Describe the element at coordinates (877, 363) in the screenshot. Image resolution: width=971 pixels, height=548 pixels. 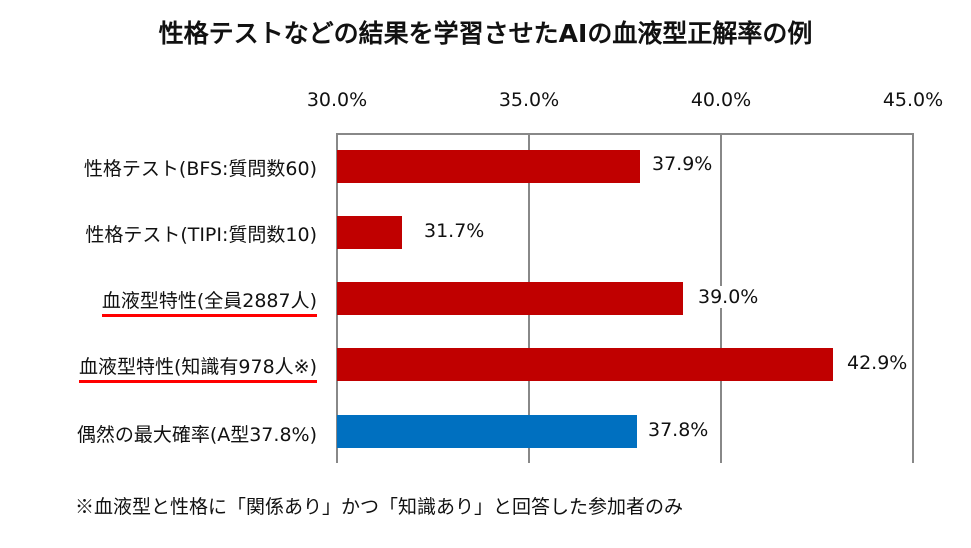
I see `value-label: 42.9%` at that location.